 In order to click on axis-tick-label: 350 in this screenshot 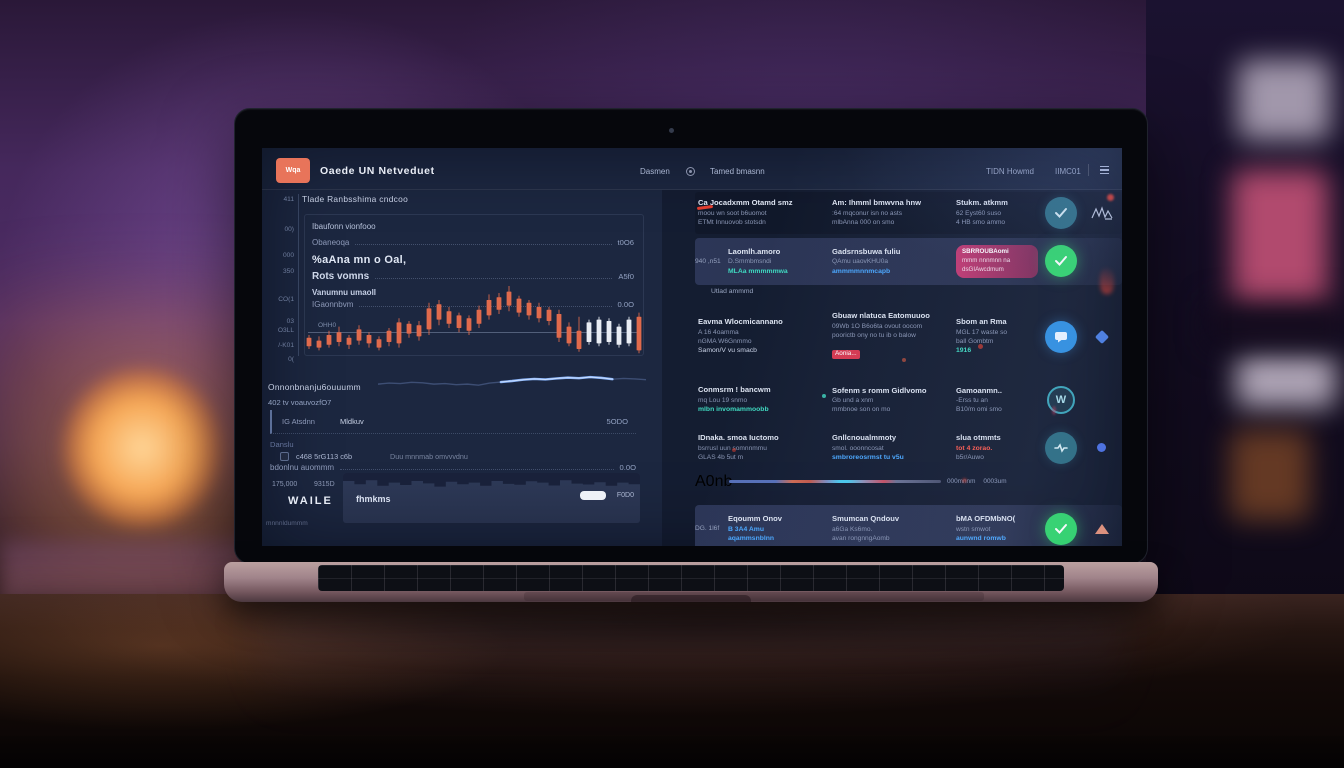, I will do `click(288, 271)`.